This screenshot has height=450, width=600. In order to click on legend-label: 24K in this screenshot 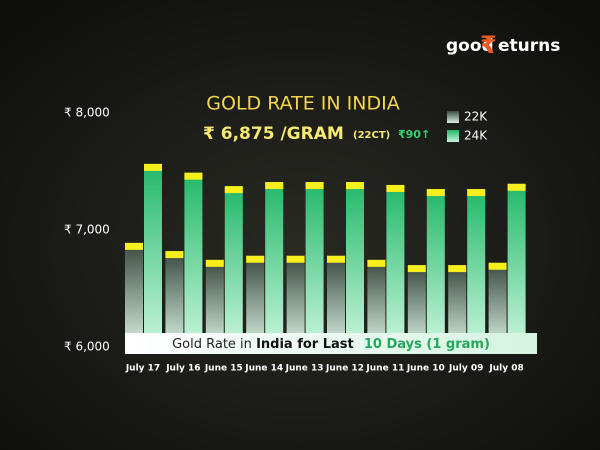, I will do `click(476, 136)`.